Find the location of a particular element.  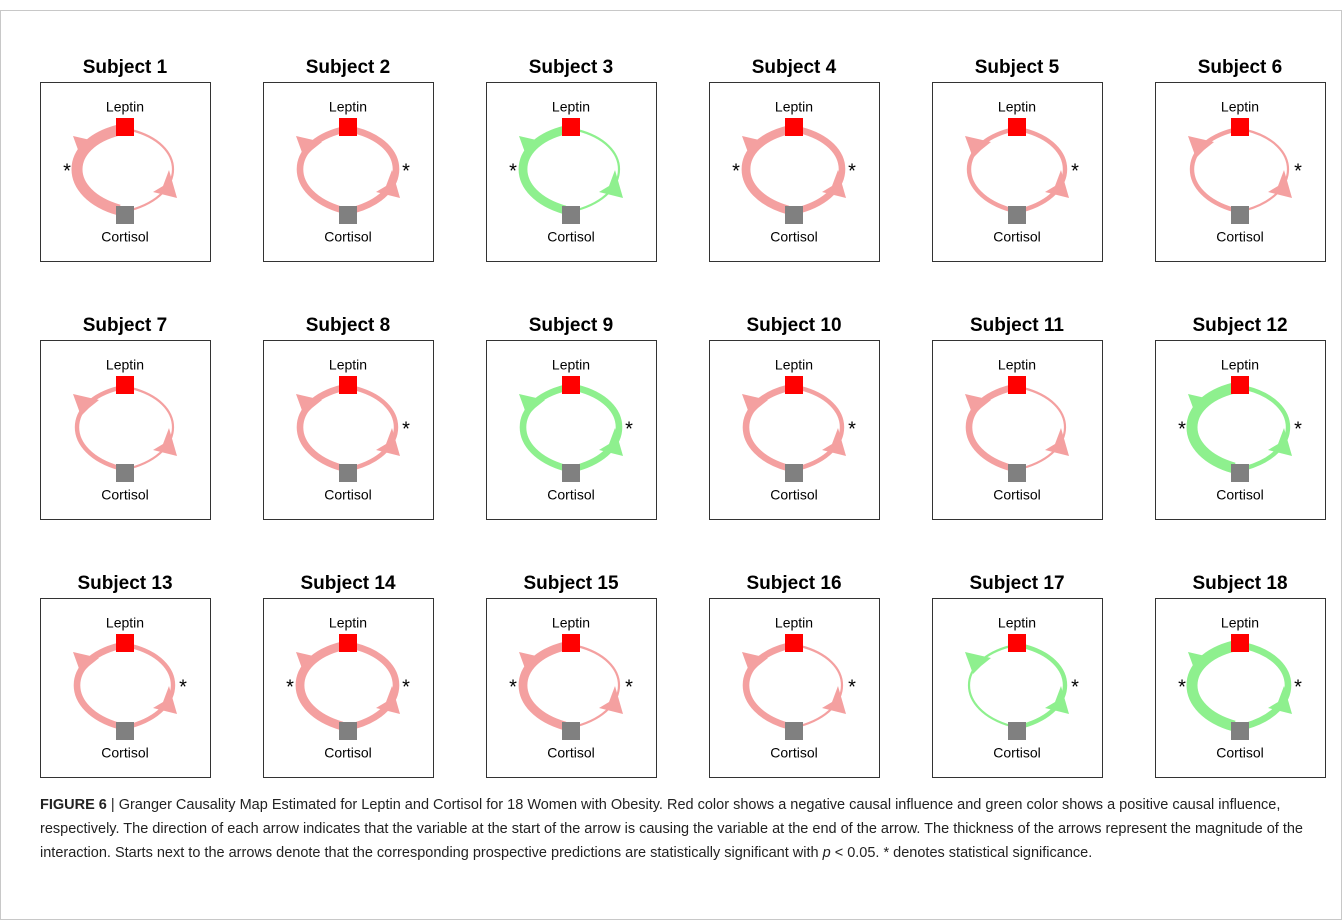

panel-title: Subject 11 is located at coordinates (1017, 325).